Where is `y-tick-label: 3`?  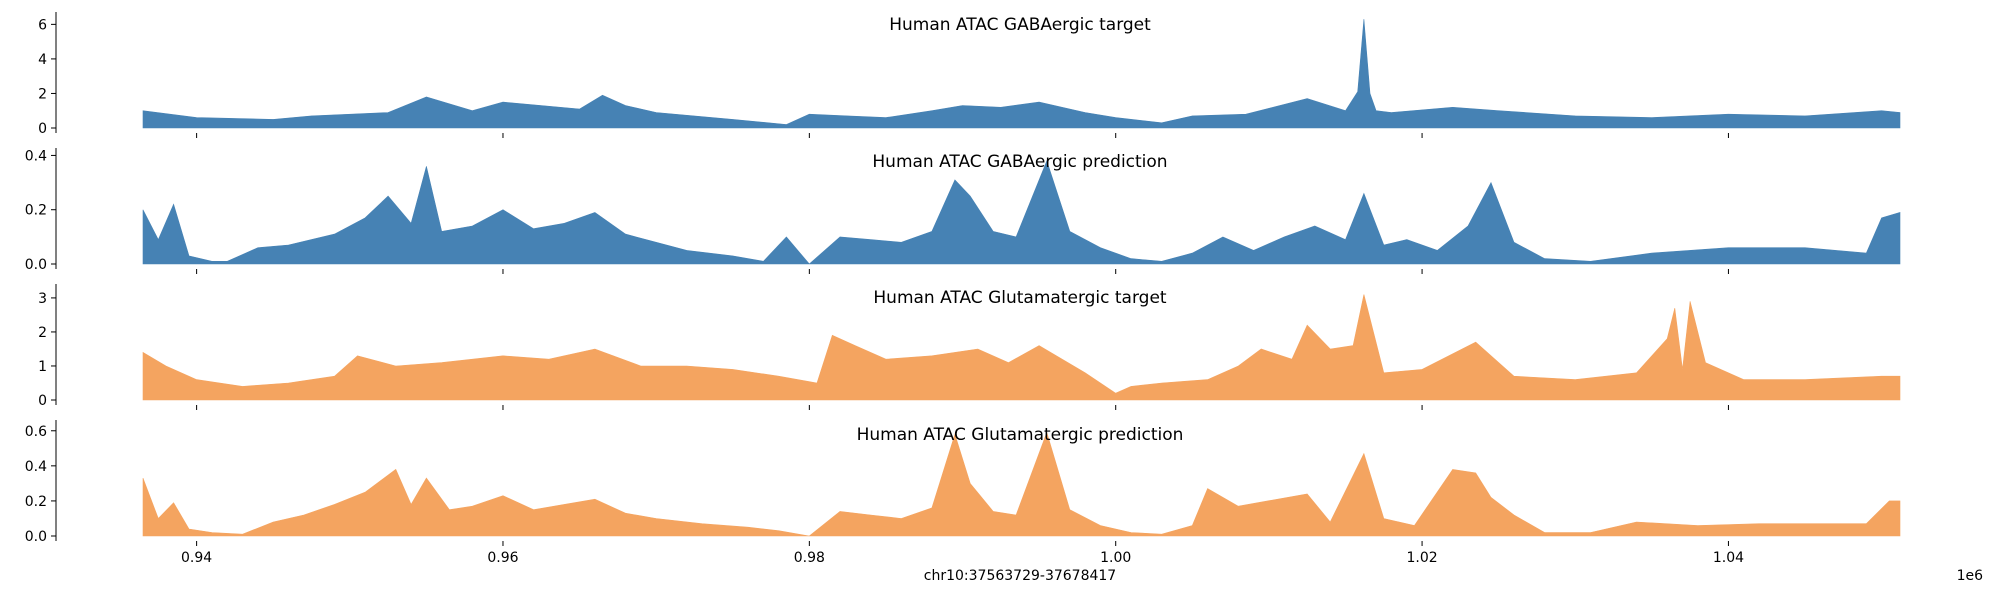 y-tick-label: 3 is located at coordinates (42, 299).